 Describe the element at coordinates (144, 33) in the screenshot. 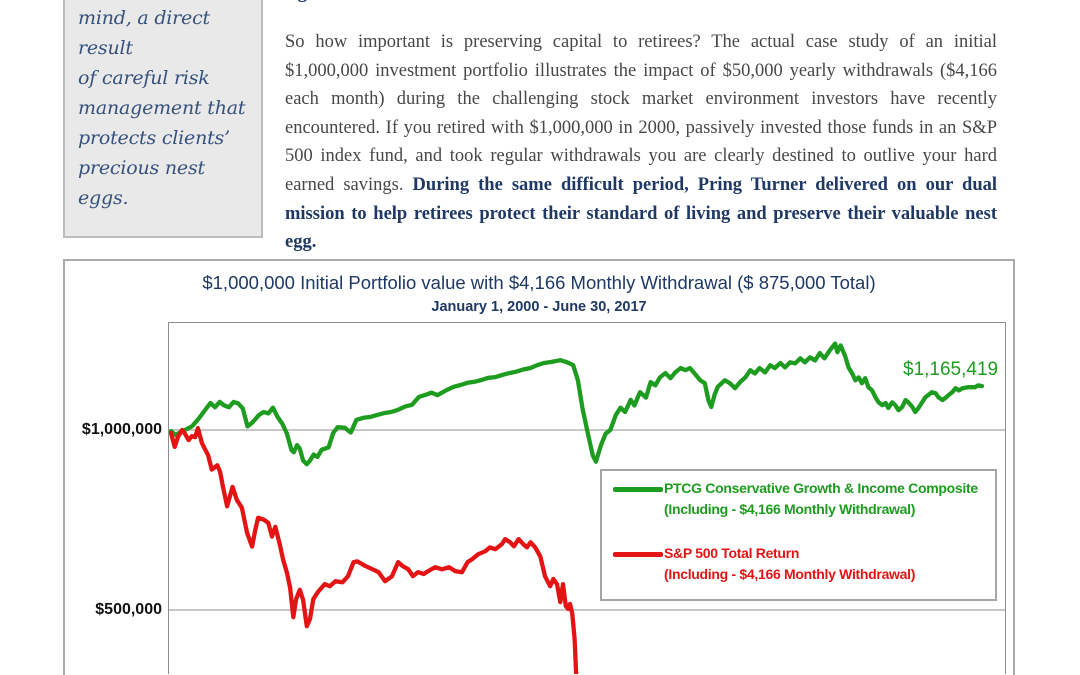

I see `sidebar-quote-line: mind, a direct result` at that location.